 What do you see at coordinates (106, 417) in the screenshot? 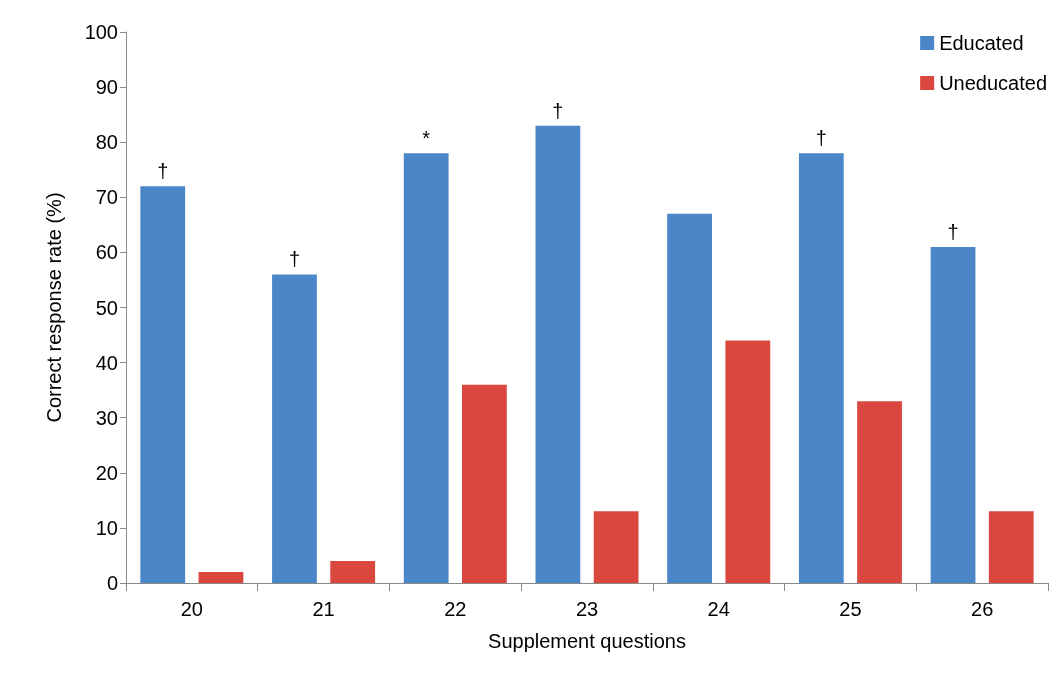
I see `y-tick-label: 30` at bounding box center [106, 417].